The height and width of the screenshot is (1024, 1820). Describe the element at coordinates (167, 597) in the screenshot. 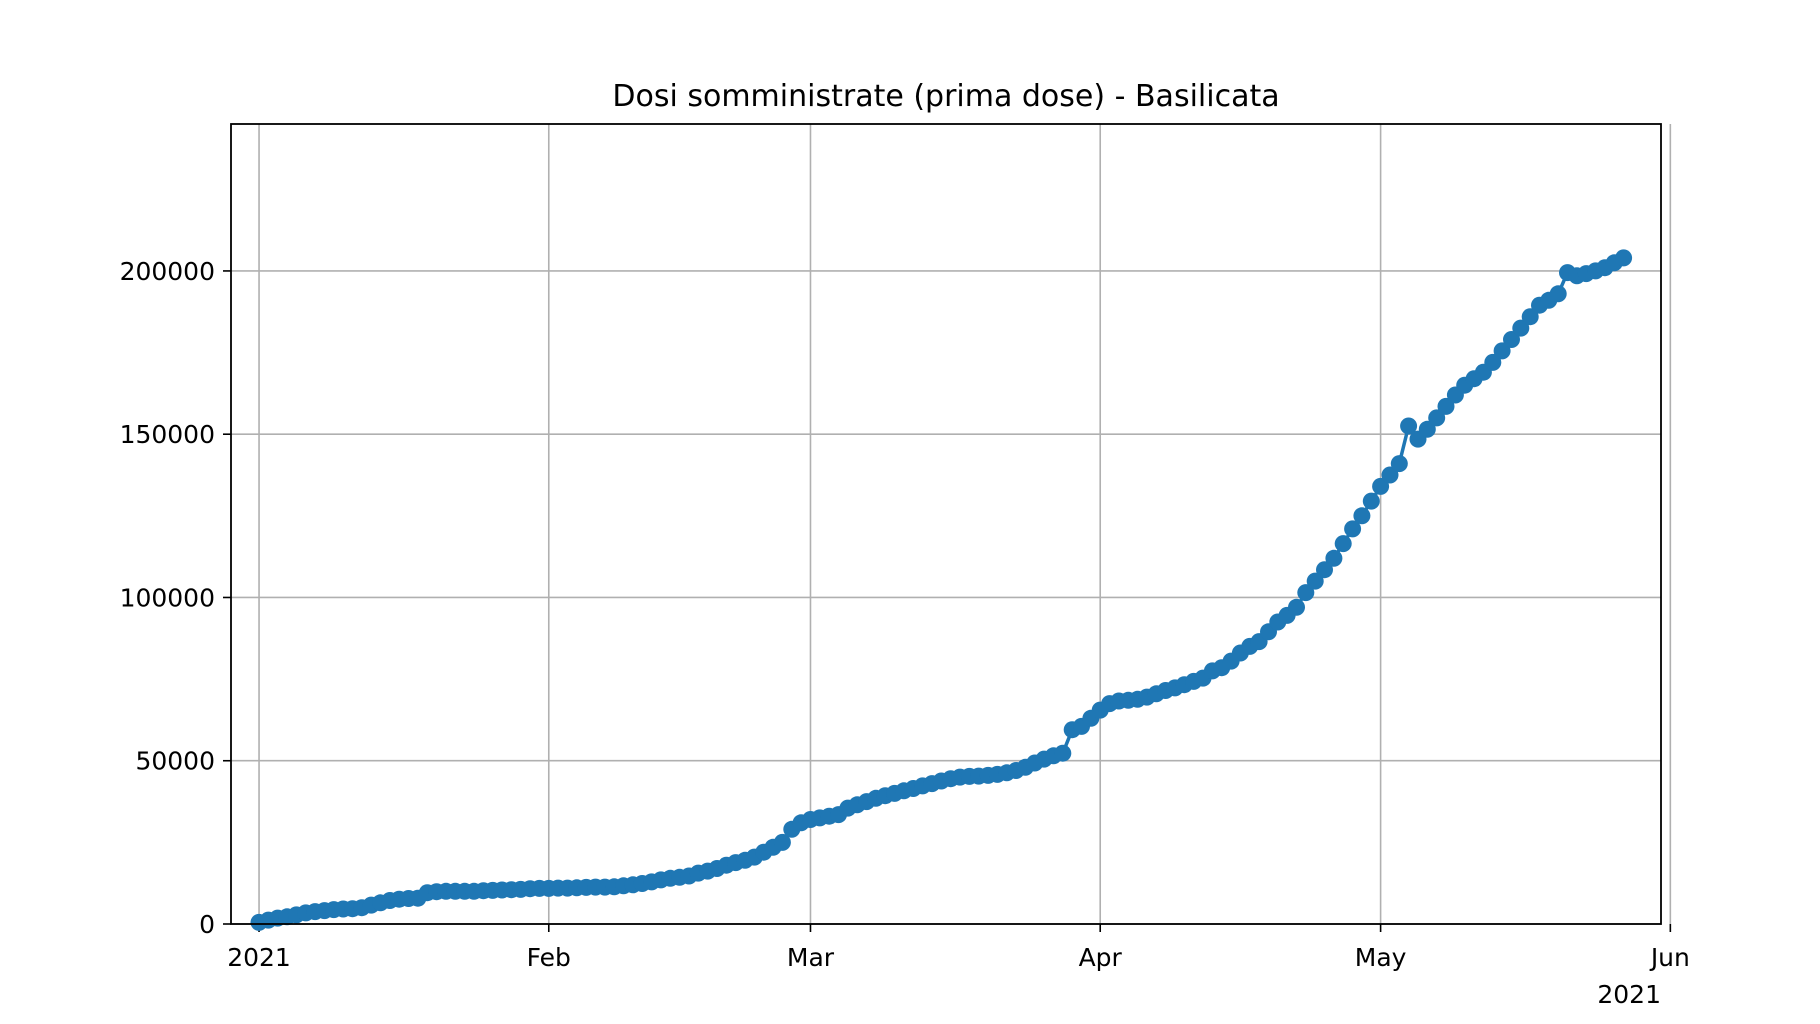

I see `y-tick-label: 100000` at that location.